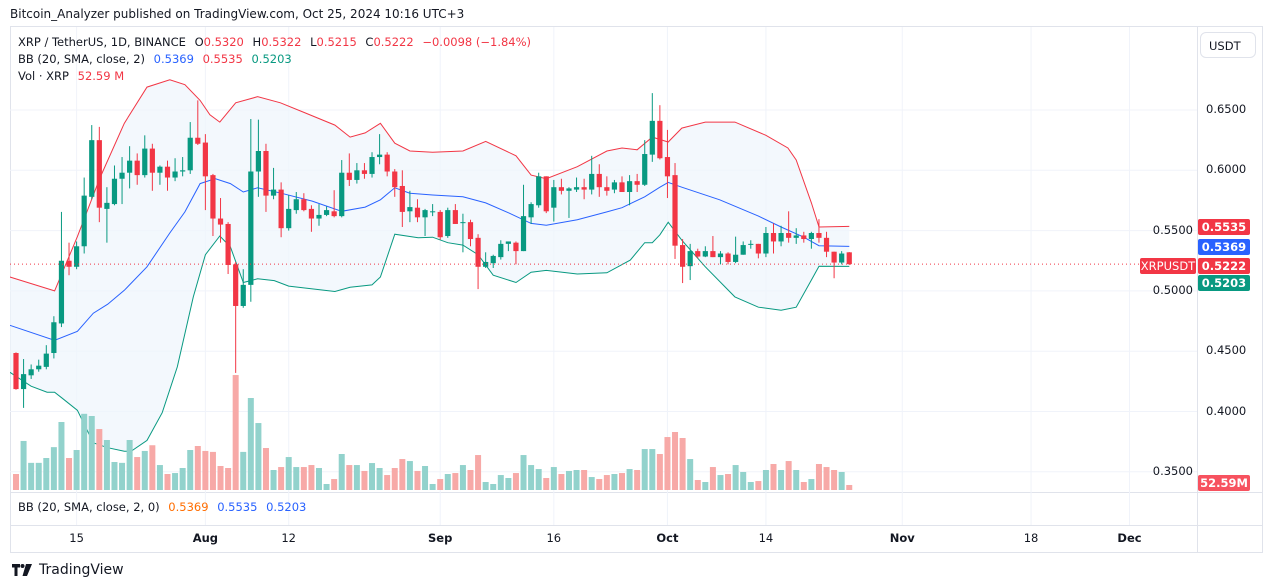  What do you see at coordinates (1172, 289) in the screenshot?
I see `price-tick-label: 0.5000` at bounding box center [1172, 289].